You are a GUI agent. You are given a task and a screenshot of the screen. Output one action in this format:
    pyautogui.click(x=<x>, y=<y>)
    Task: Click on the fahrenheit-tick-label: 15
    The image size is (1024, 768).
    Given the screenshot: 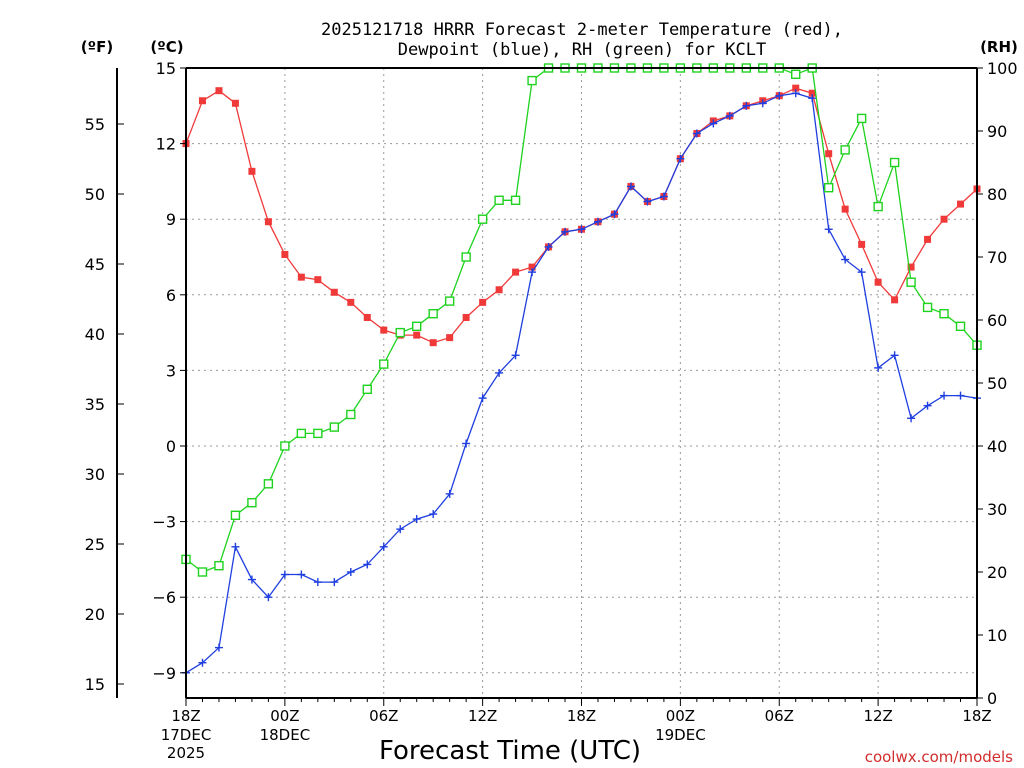 What is the action you would take?
    pyautogui.click(x=95, y=684)
    